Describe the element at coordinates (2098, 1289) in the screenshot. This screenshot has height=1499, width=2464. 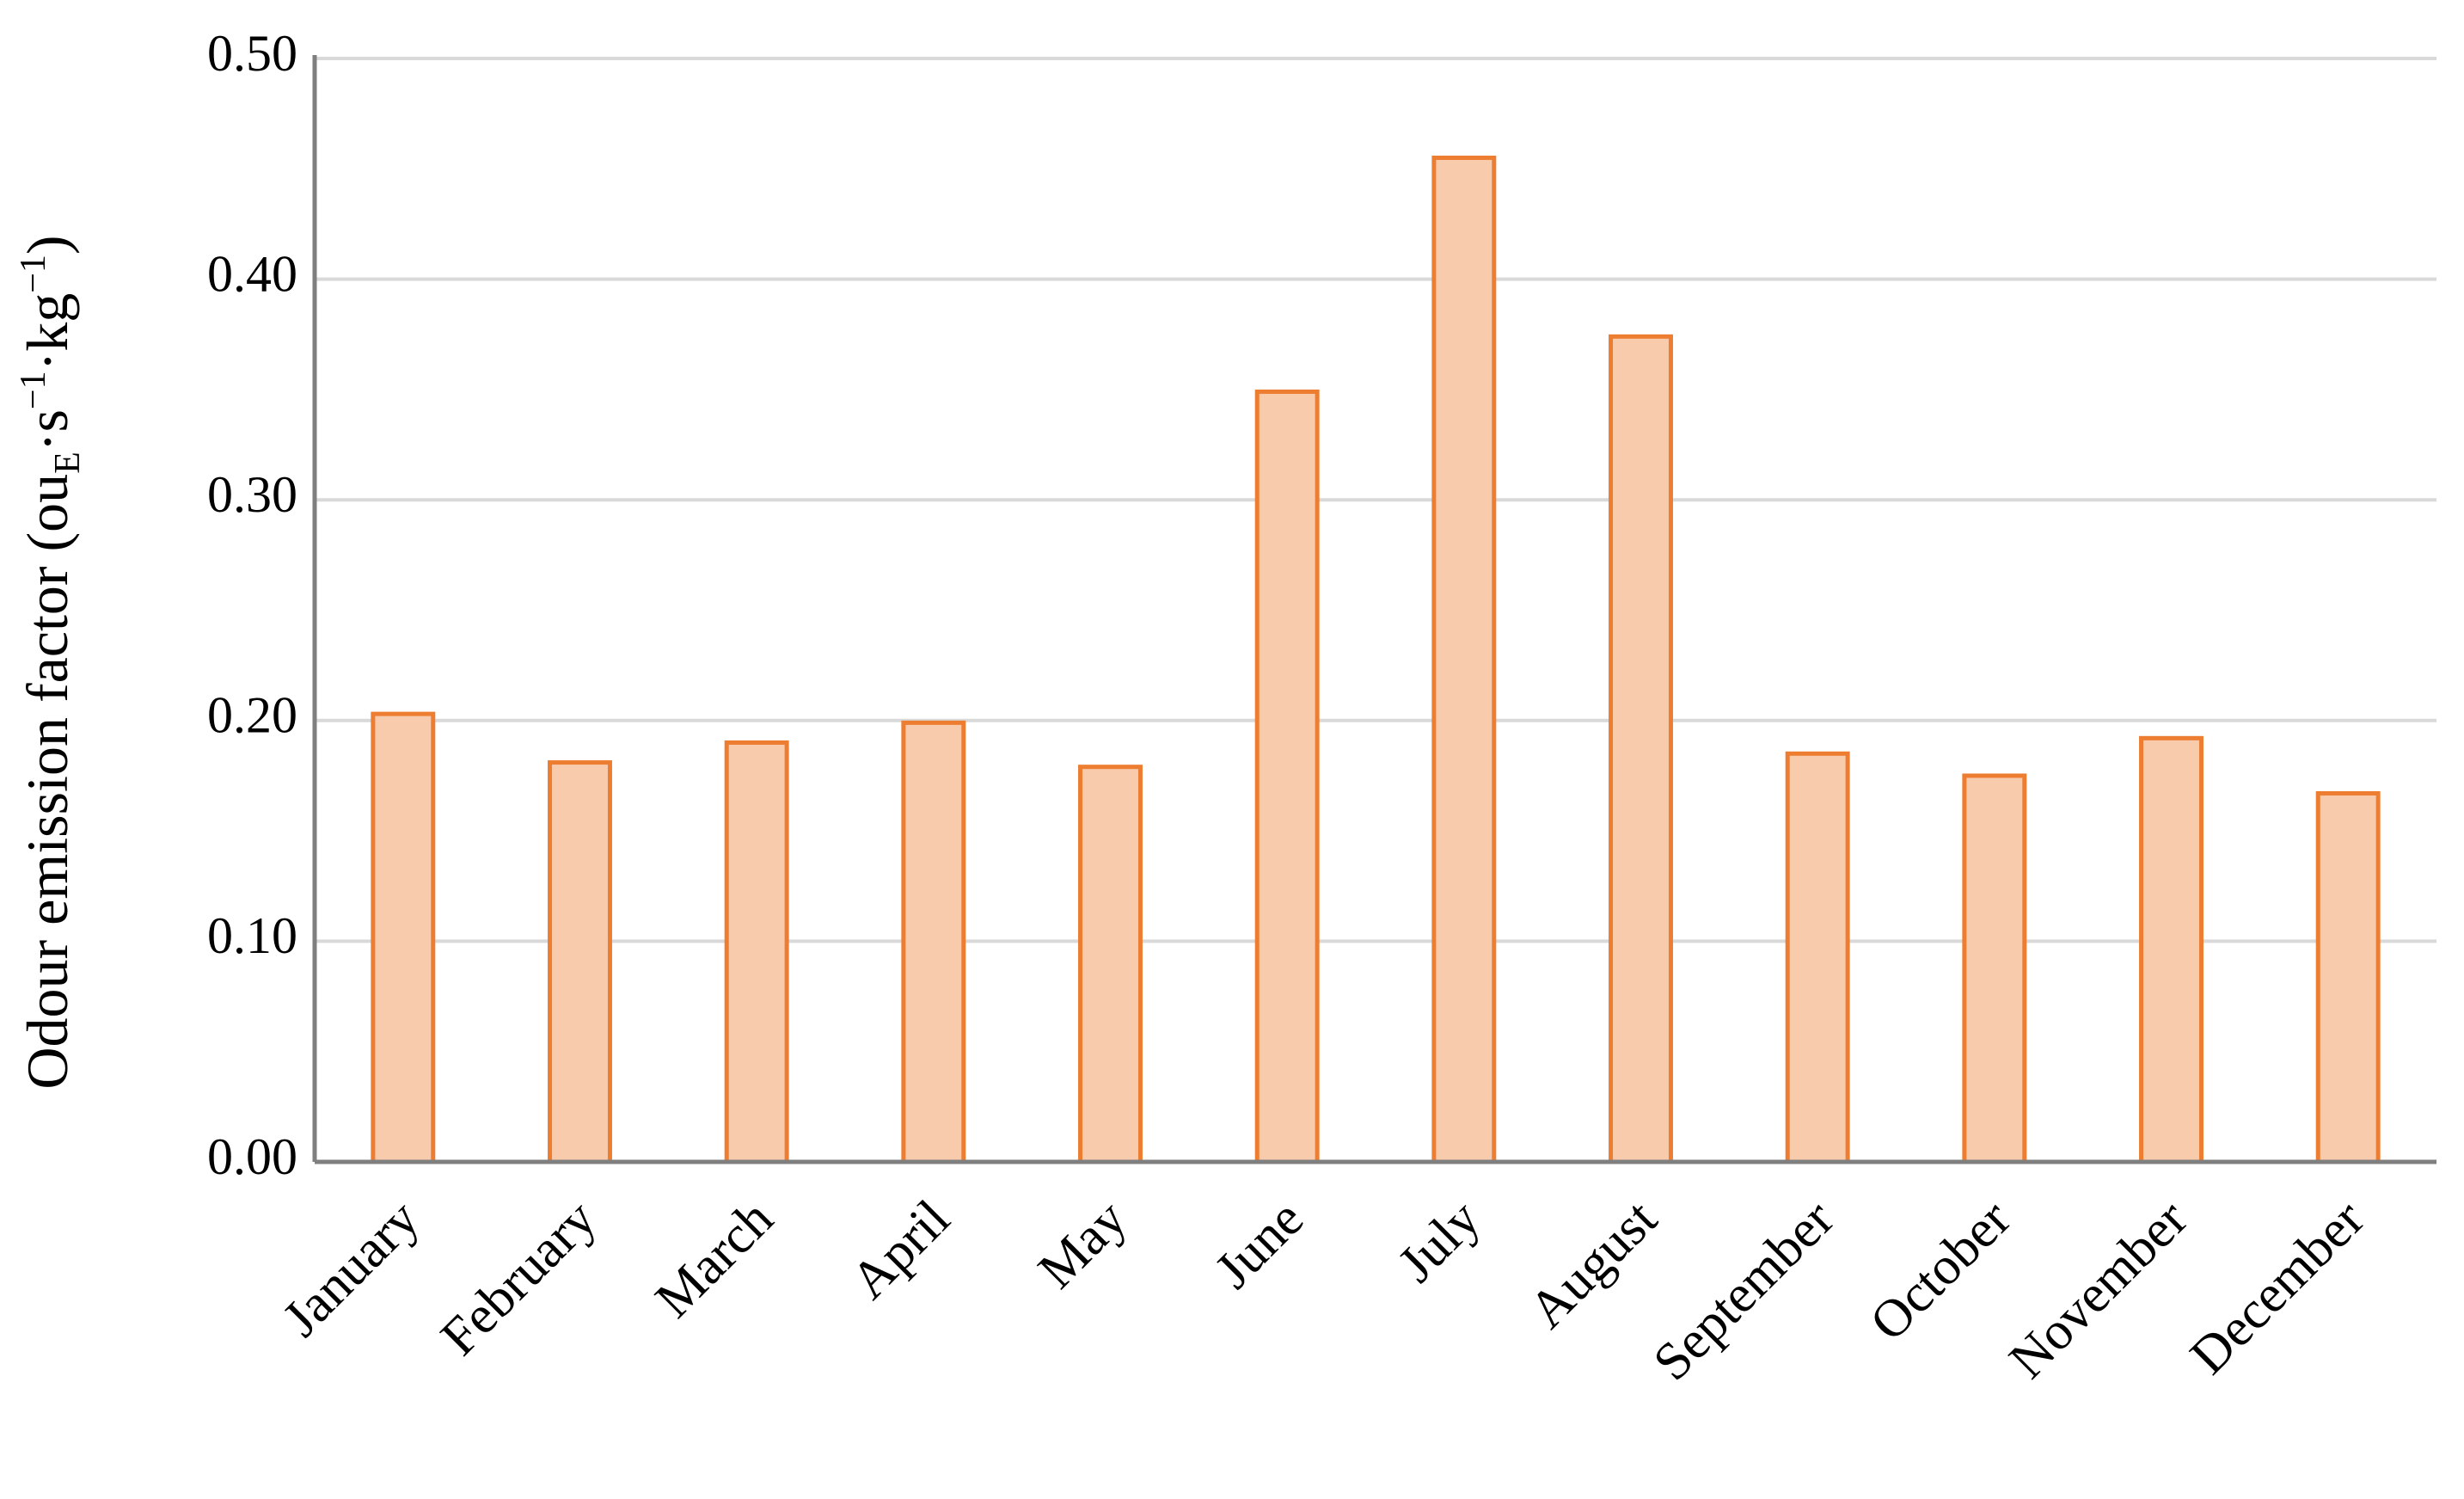
I see `x-tick-label: November` at that location.